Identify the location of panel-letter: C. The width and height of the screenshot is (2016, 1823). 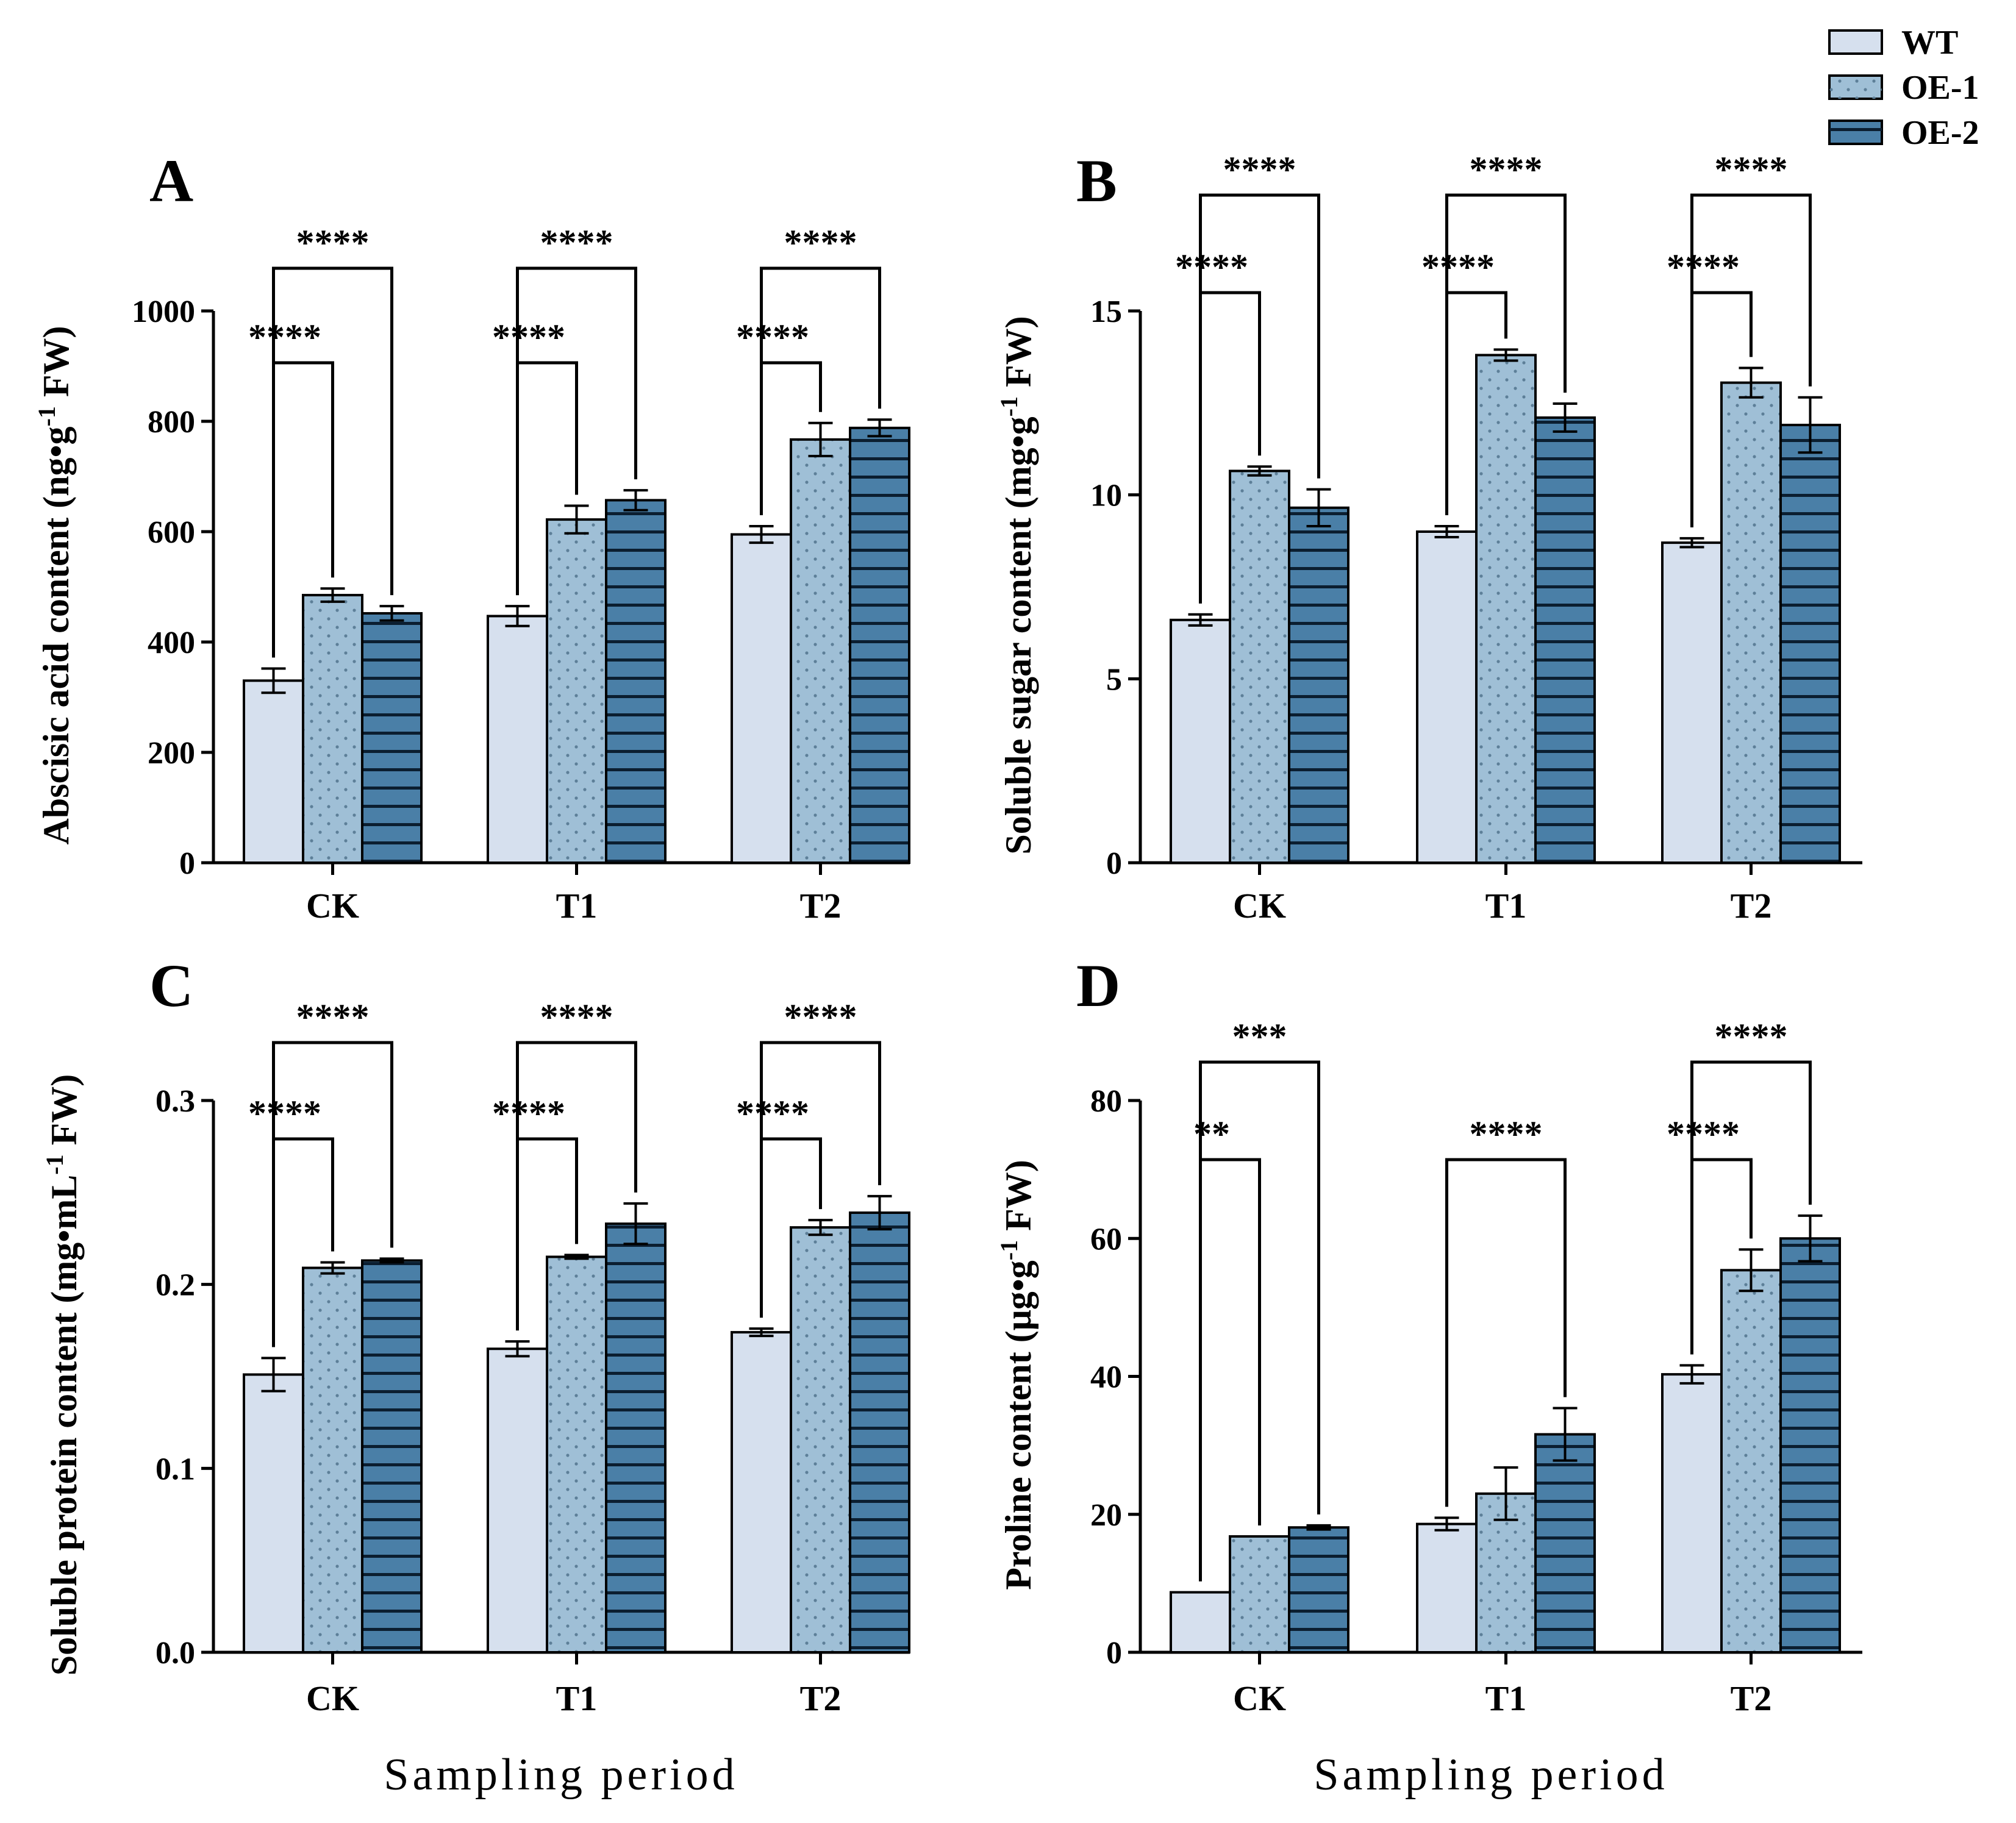
(171, 985).